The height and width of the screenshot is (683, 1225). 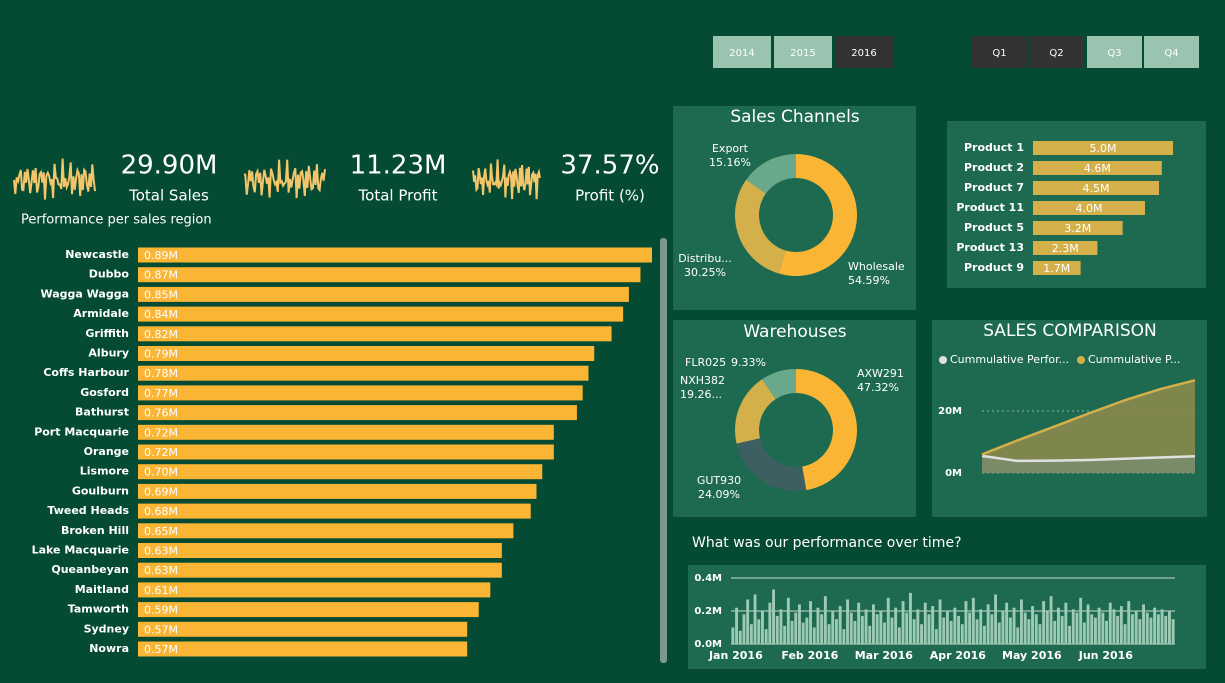 What do you see at coordinates (98, 609) in the screenshot?
I see `y-tick-label: Tamworth` at bounding box center [98, 609].